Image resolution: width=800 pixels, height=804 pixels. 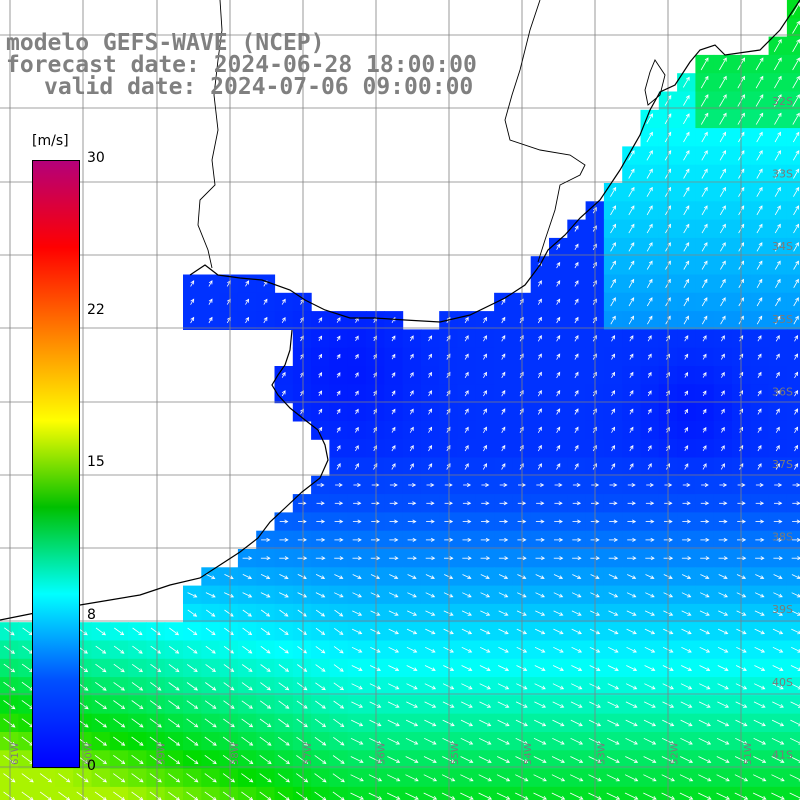 I want to click on latitude-label: 32S, so click(x=782, y=101).